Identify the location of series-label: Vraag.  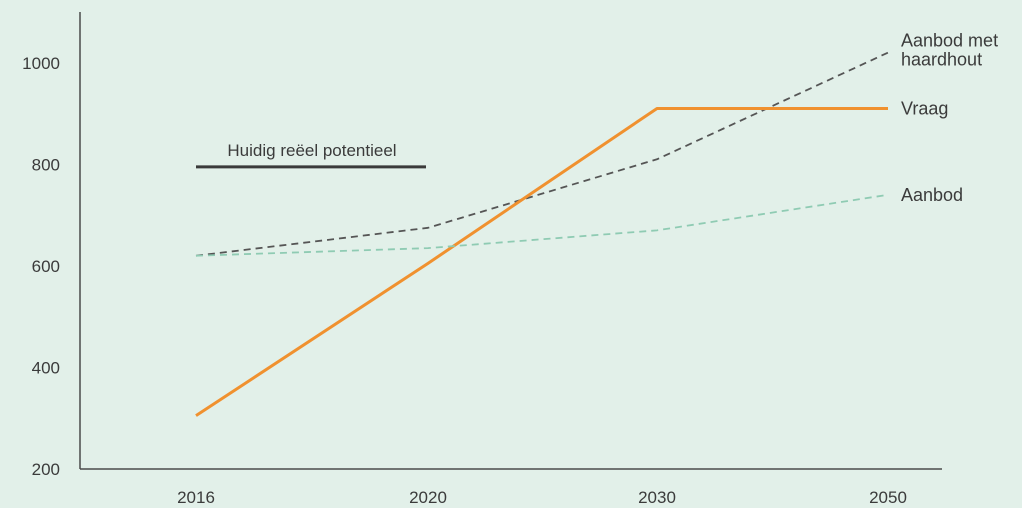
(924, 108).